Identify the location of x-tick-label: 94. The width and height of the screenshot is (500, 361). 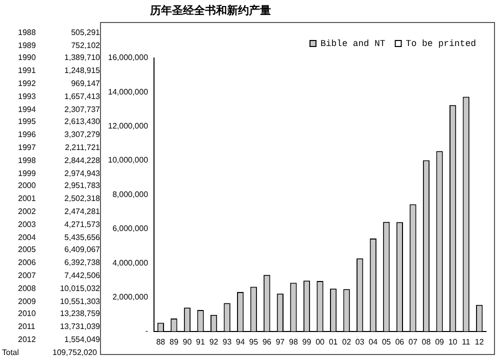
(241, 341).